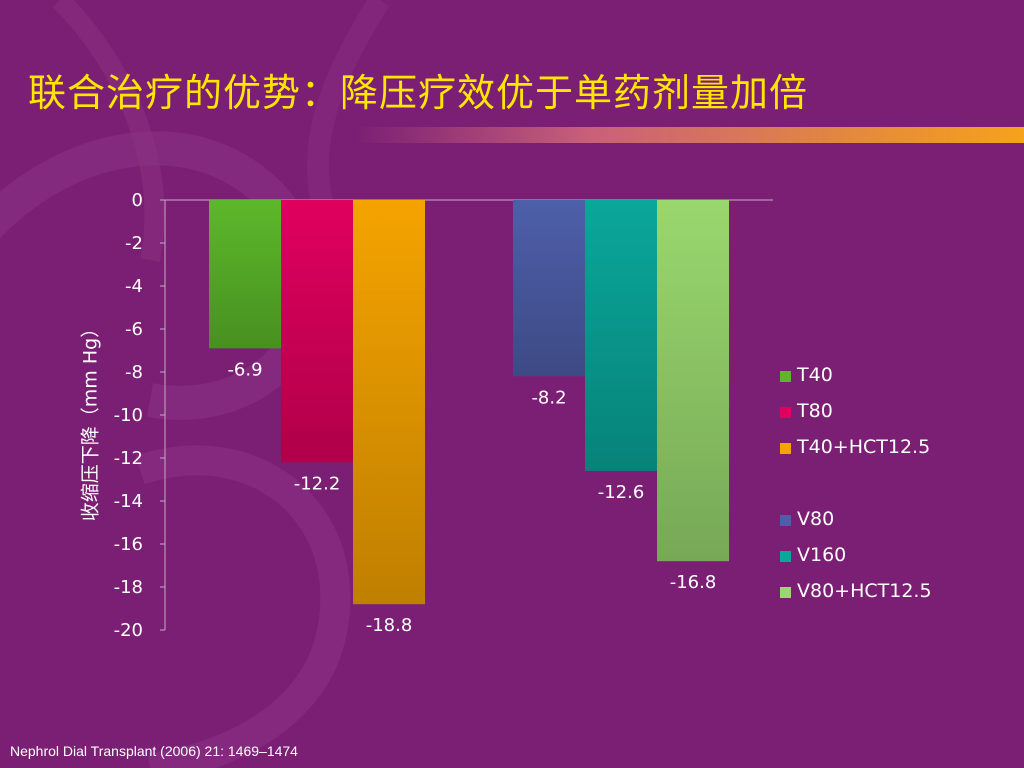 The width and height of the screenshot is (1024, 768). Describe the element at coordinates (128, 587) in the screenshot. I see `y-tick-label: -18` at that location.